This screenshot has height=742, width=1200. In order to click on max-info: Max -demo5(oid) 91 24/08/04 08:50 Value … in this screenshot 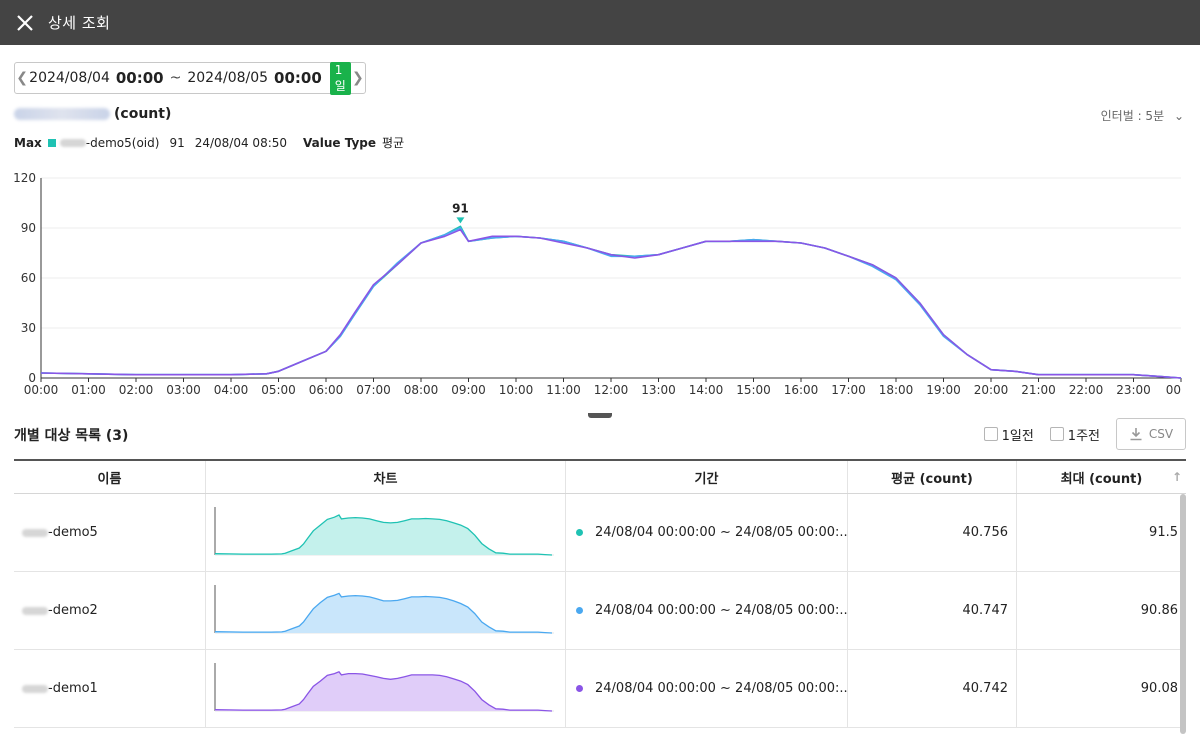, I will do `click(209, 142)`.